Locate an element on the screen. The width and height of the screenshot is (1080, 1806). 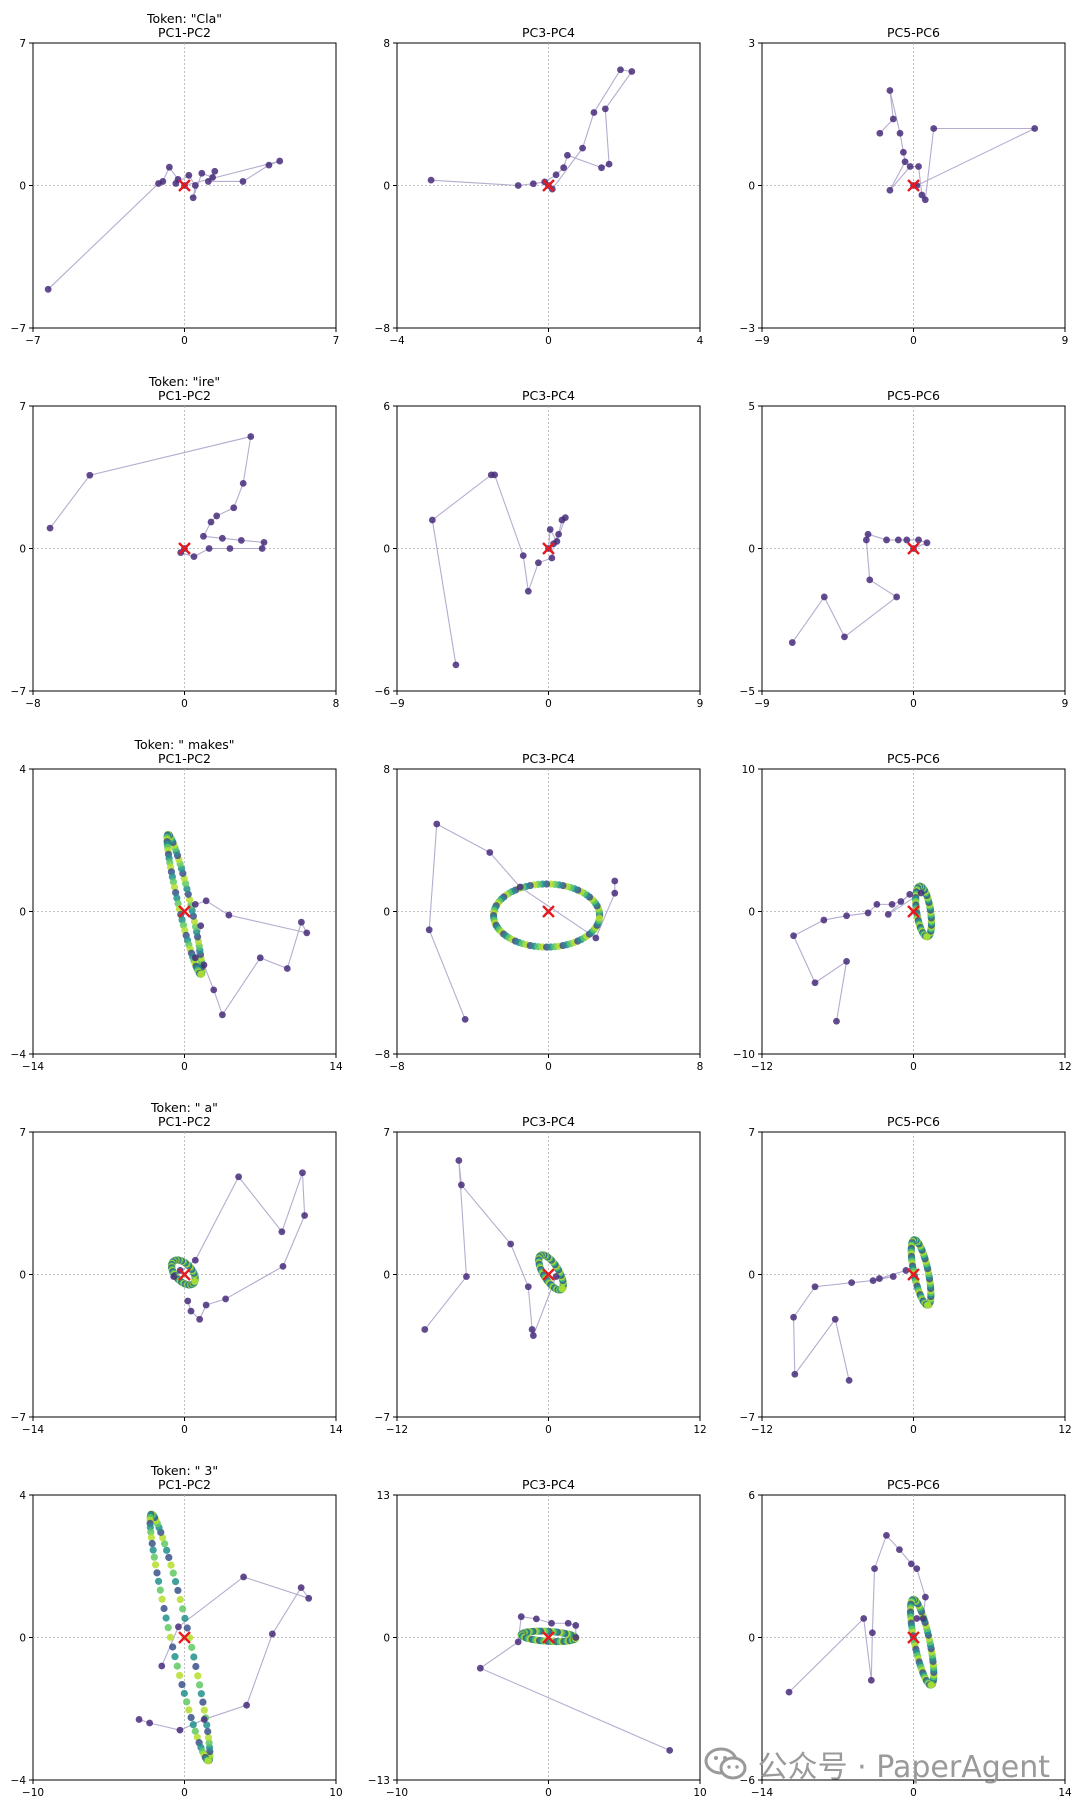
y-tick-label: 7 is located at coordinates (751, 1133).